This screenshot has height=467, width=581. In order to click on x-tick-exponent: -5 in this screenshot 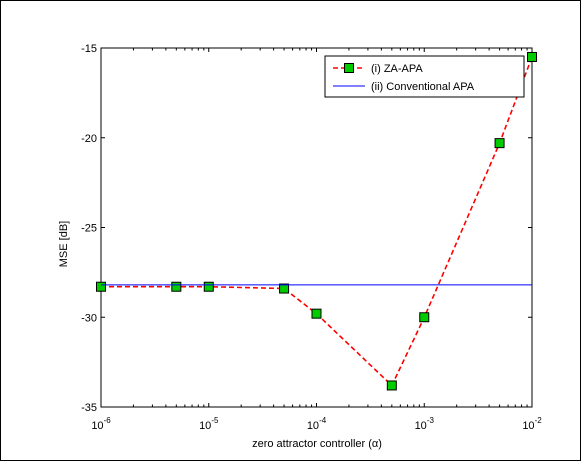, I will do `click(215, 420)`.